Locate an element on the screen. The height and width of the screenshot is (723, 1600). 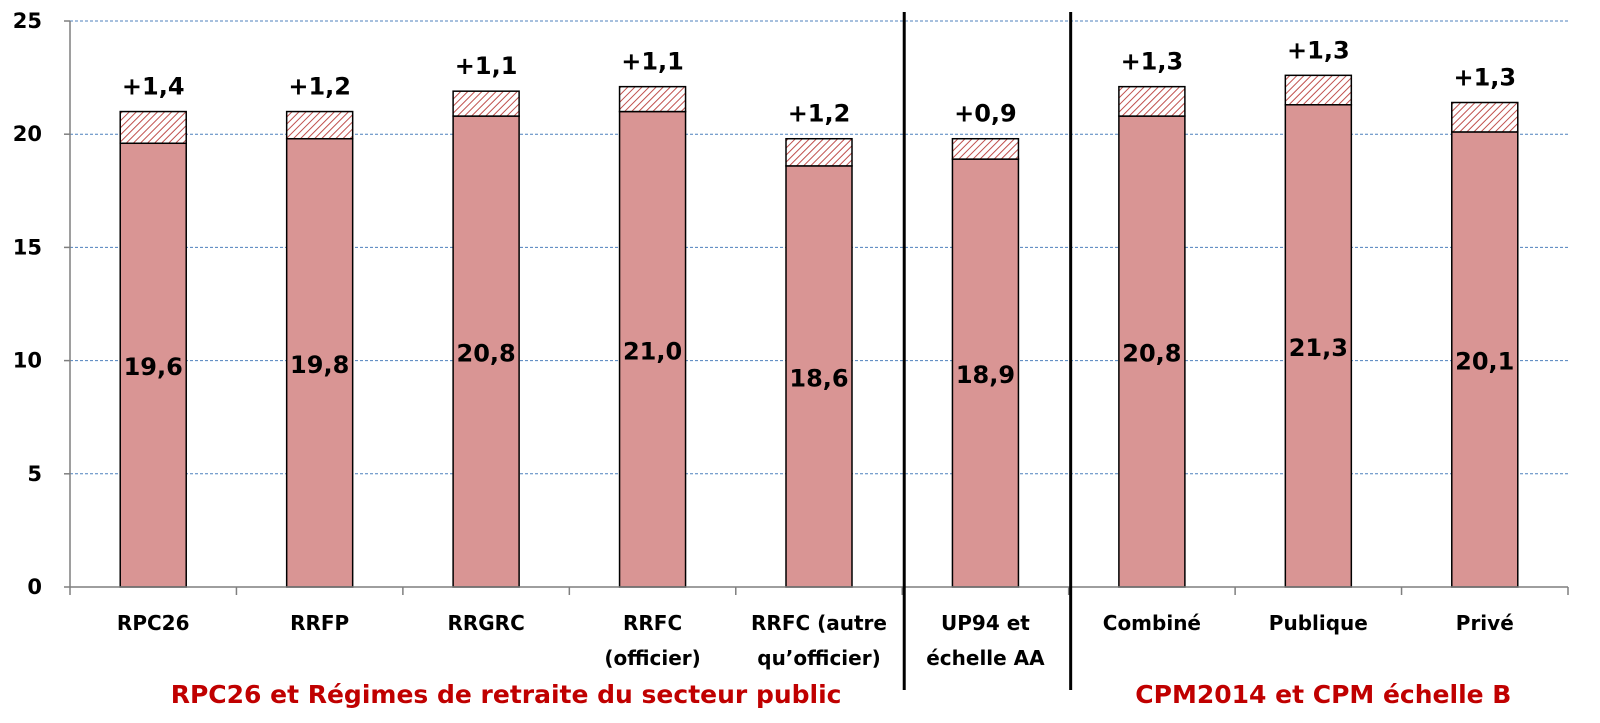
x-category-label: qu’officier) is located at coordinates (818, 658).